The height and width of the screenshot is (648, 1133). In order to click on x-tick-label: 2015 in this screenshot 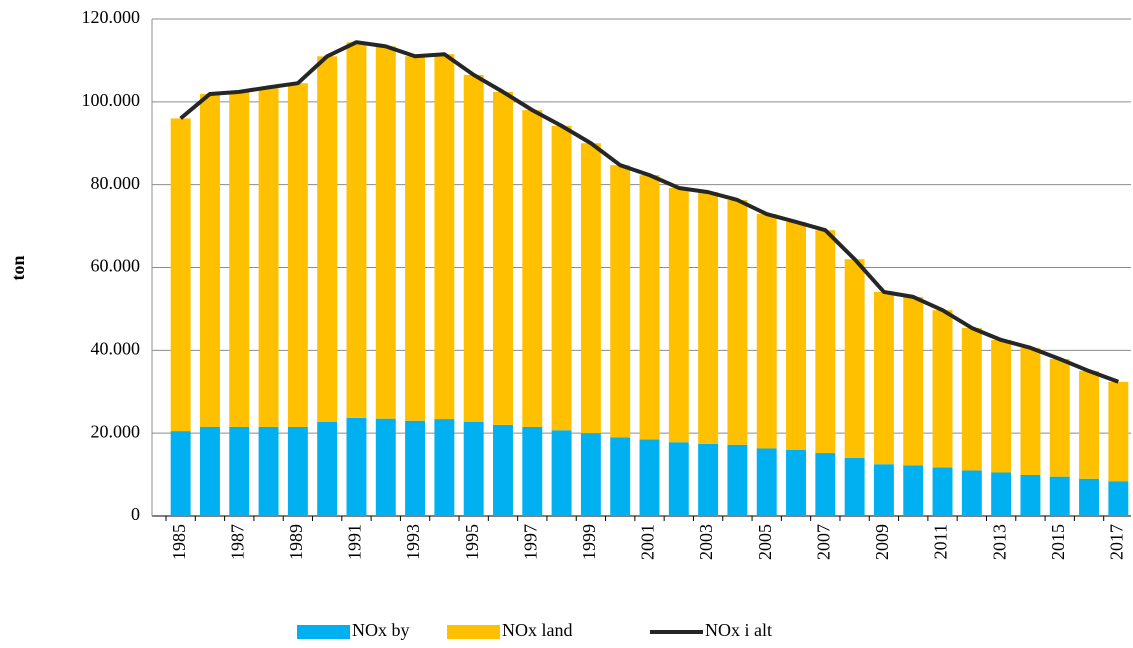, I will do `click(1058, 542)`.